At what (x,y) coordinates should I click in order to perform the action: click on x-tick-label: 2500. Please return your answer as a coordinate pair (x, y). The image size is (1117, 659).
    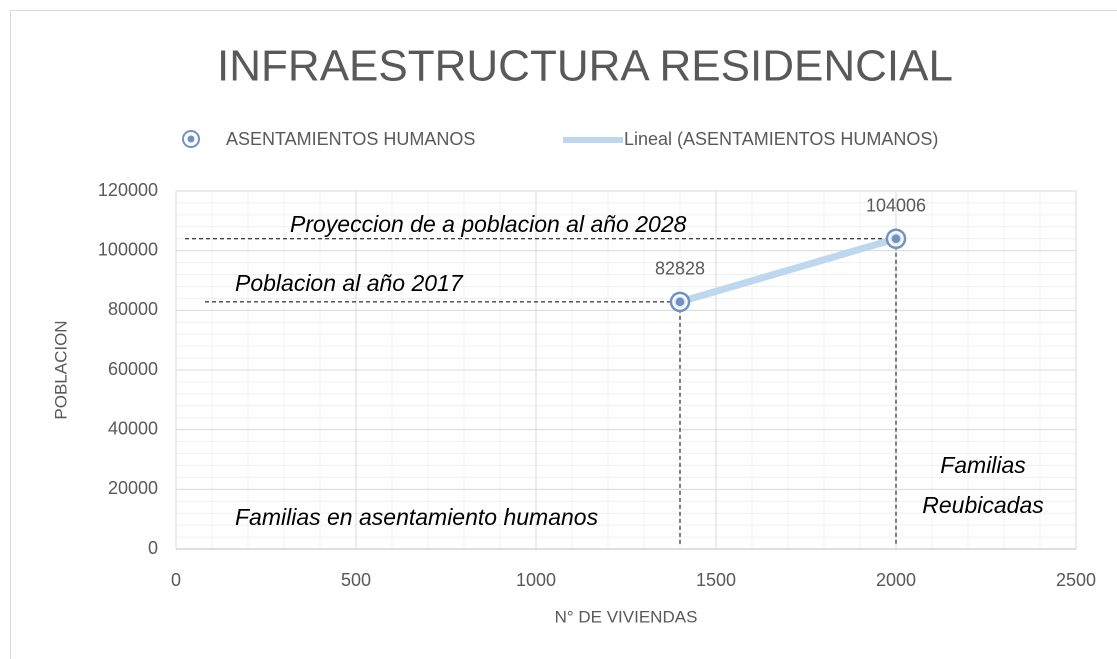
    Looking at the image, I should click on (1076, 580).